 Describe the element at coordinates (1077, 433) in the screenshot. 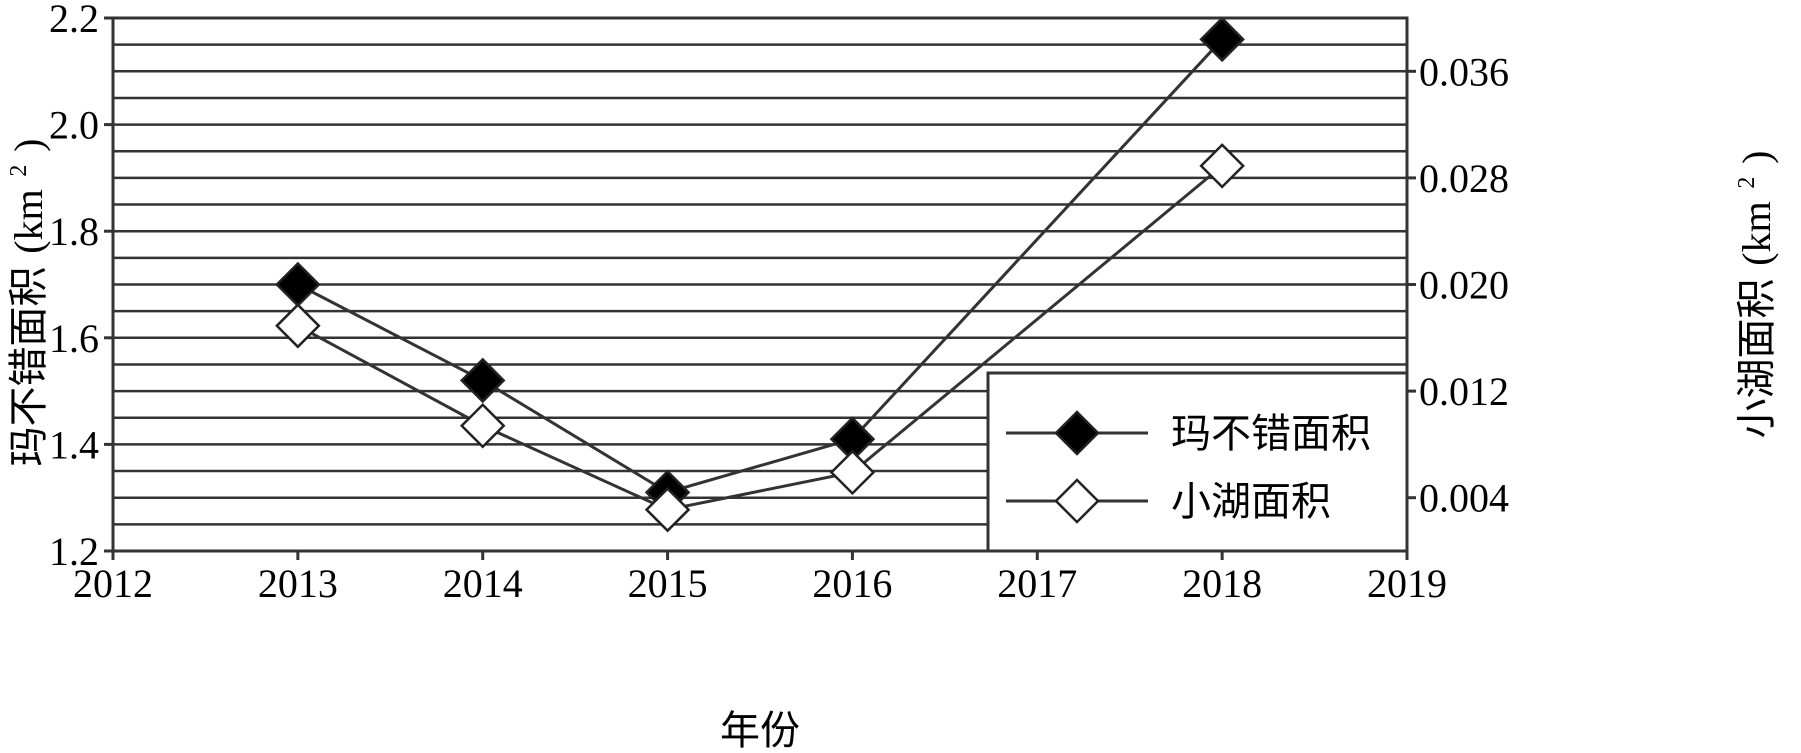

I see `legend-filled-diamond` at that location.